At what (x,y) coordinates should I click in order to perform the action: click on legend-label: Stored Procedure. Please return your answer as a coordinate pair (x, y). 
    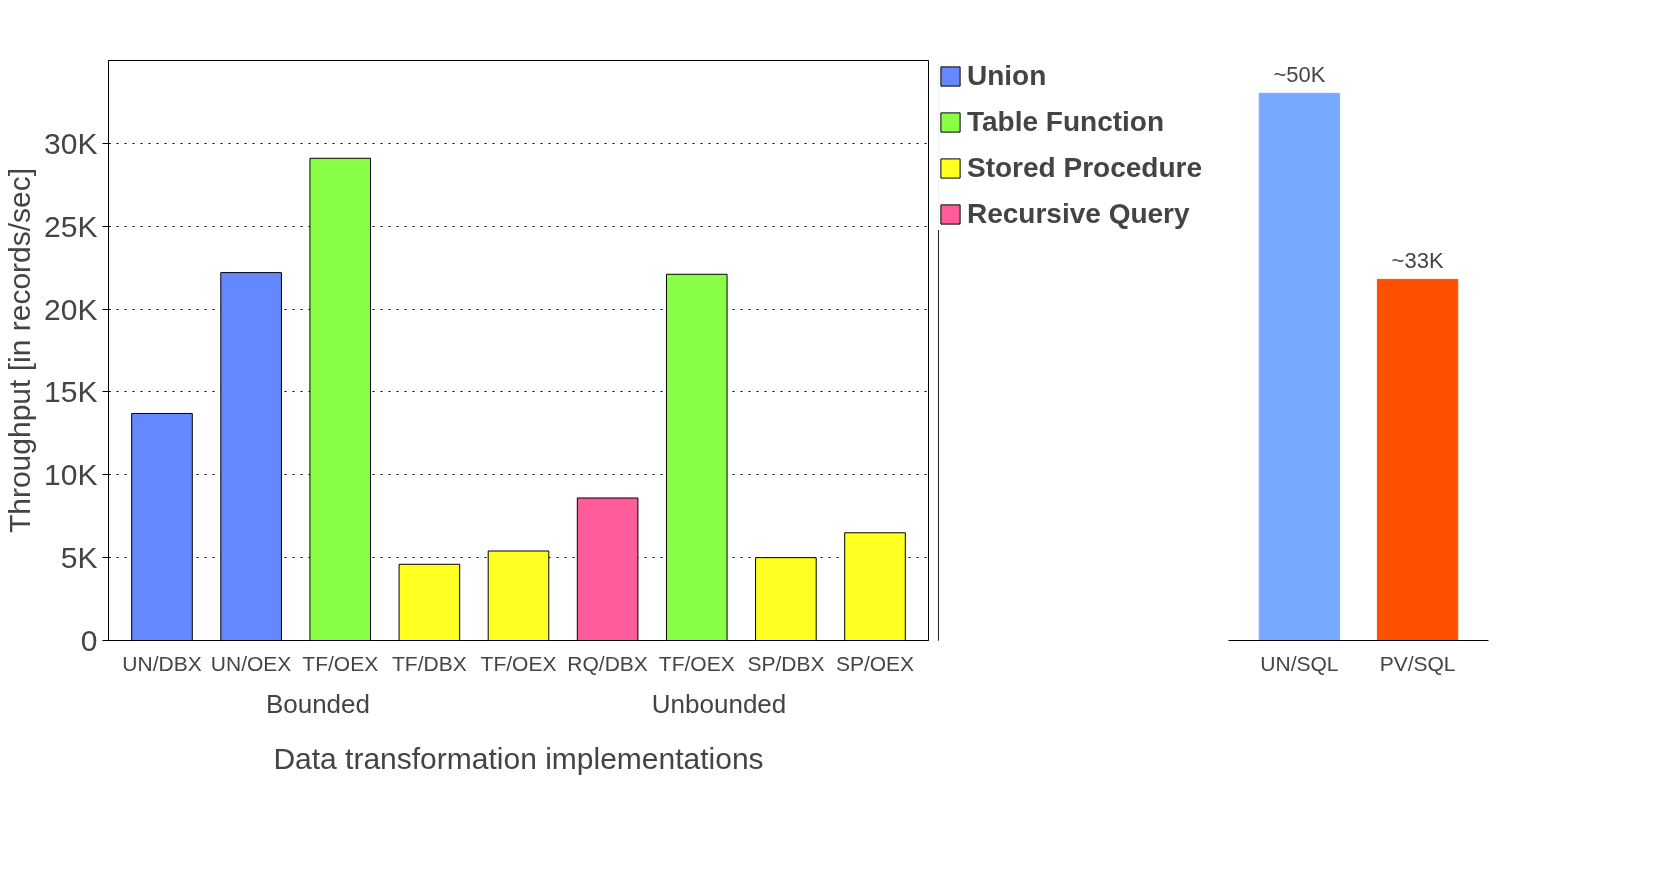
    Looking at the image, I should click on (1084, 168).